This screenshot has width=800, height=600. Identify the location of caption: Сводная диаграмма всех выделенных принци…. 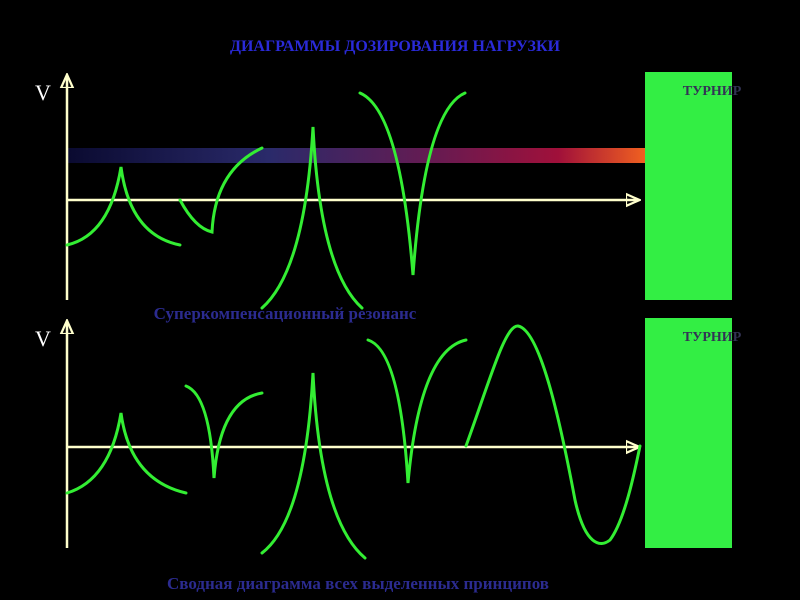
(358, 583).